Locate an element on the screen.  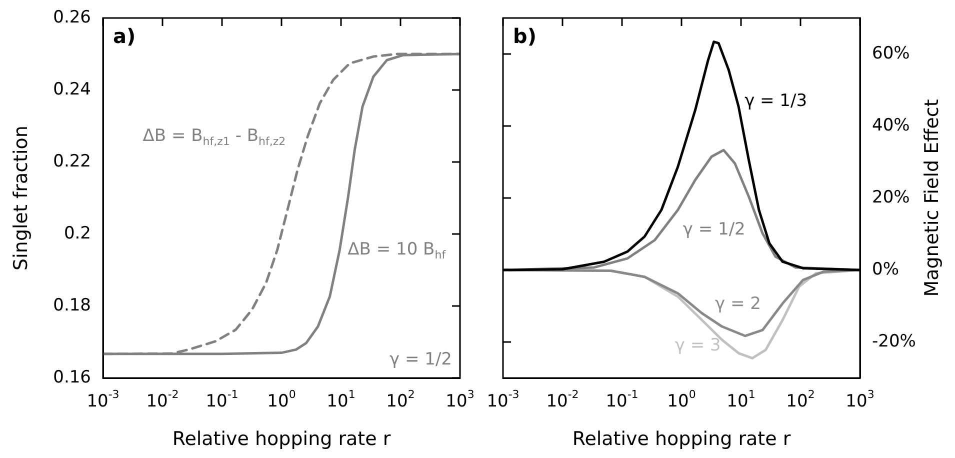
y-tick-label: 0.26 is located at coordinates (72, 17).